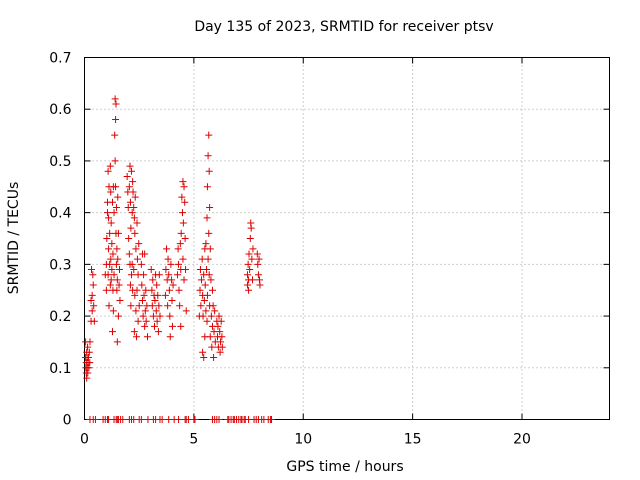  Describe the element at coordinates (303, 440) in the screenshot. I see `x-tick-label: 10` at that location.